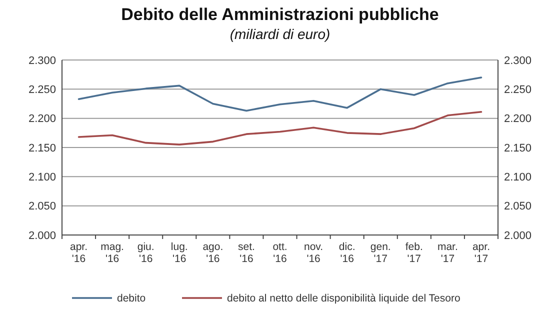 The width and height of the screenshot is (560, 315). I want to click on x-tick-label: set. '16, so click(246, 253).